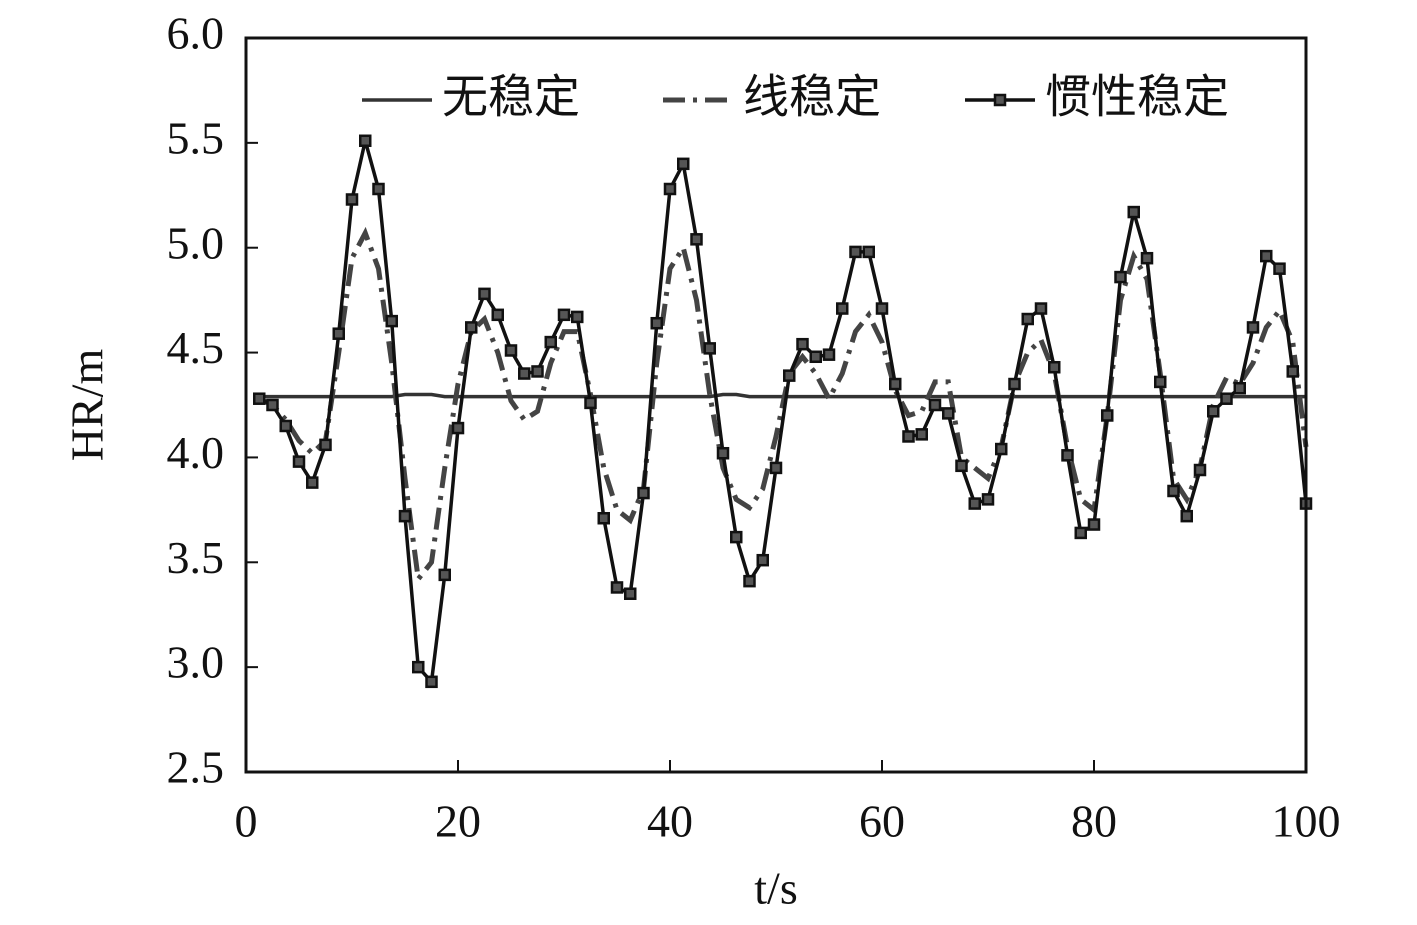 The height and width of the screenshot is (925, 1417). I want to click on legend-marker, so click(1000, 100).